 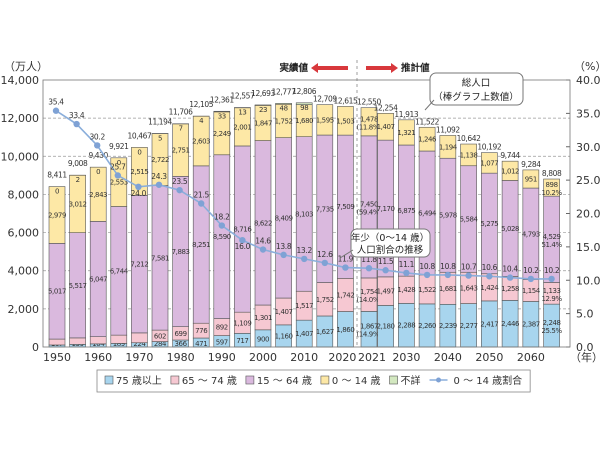 What do you see at coordinates (263, 357) in the screenshot?
I see `x-tick-label: 2000` at bounding box center [263, 357].